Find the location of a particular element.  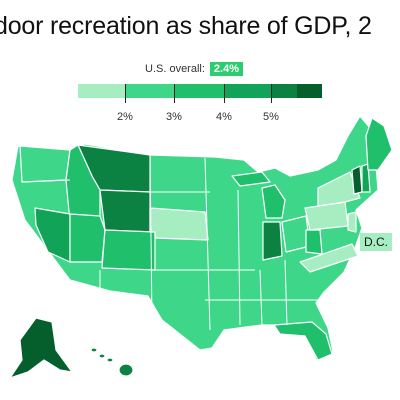

state-colorado is located at coordinates (128, 250).